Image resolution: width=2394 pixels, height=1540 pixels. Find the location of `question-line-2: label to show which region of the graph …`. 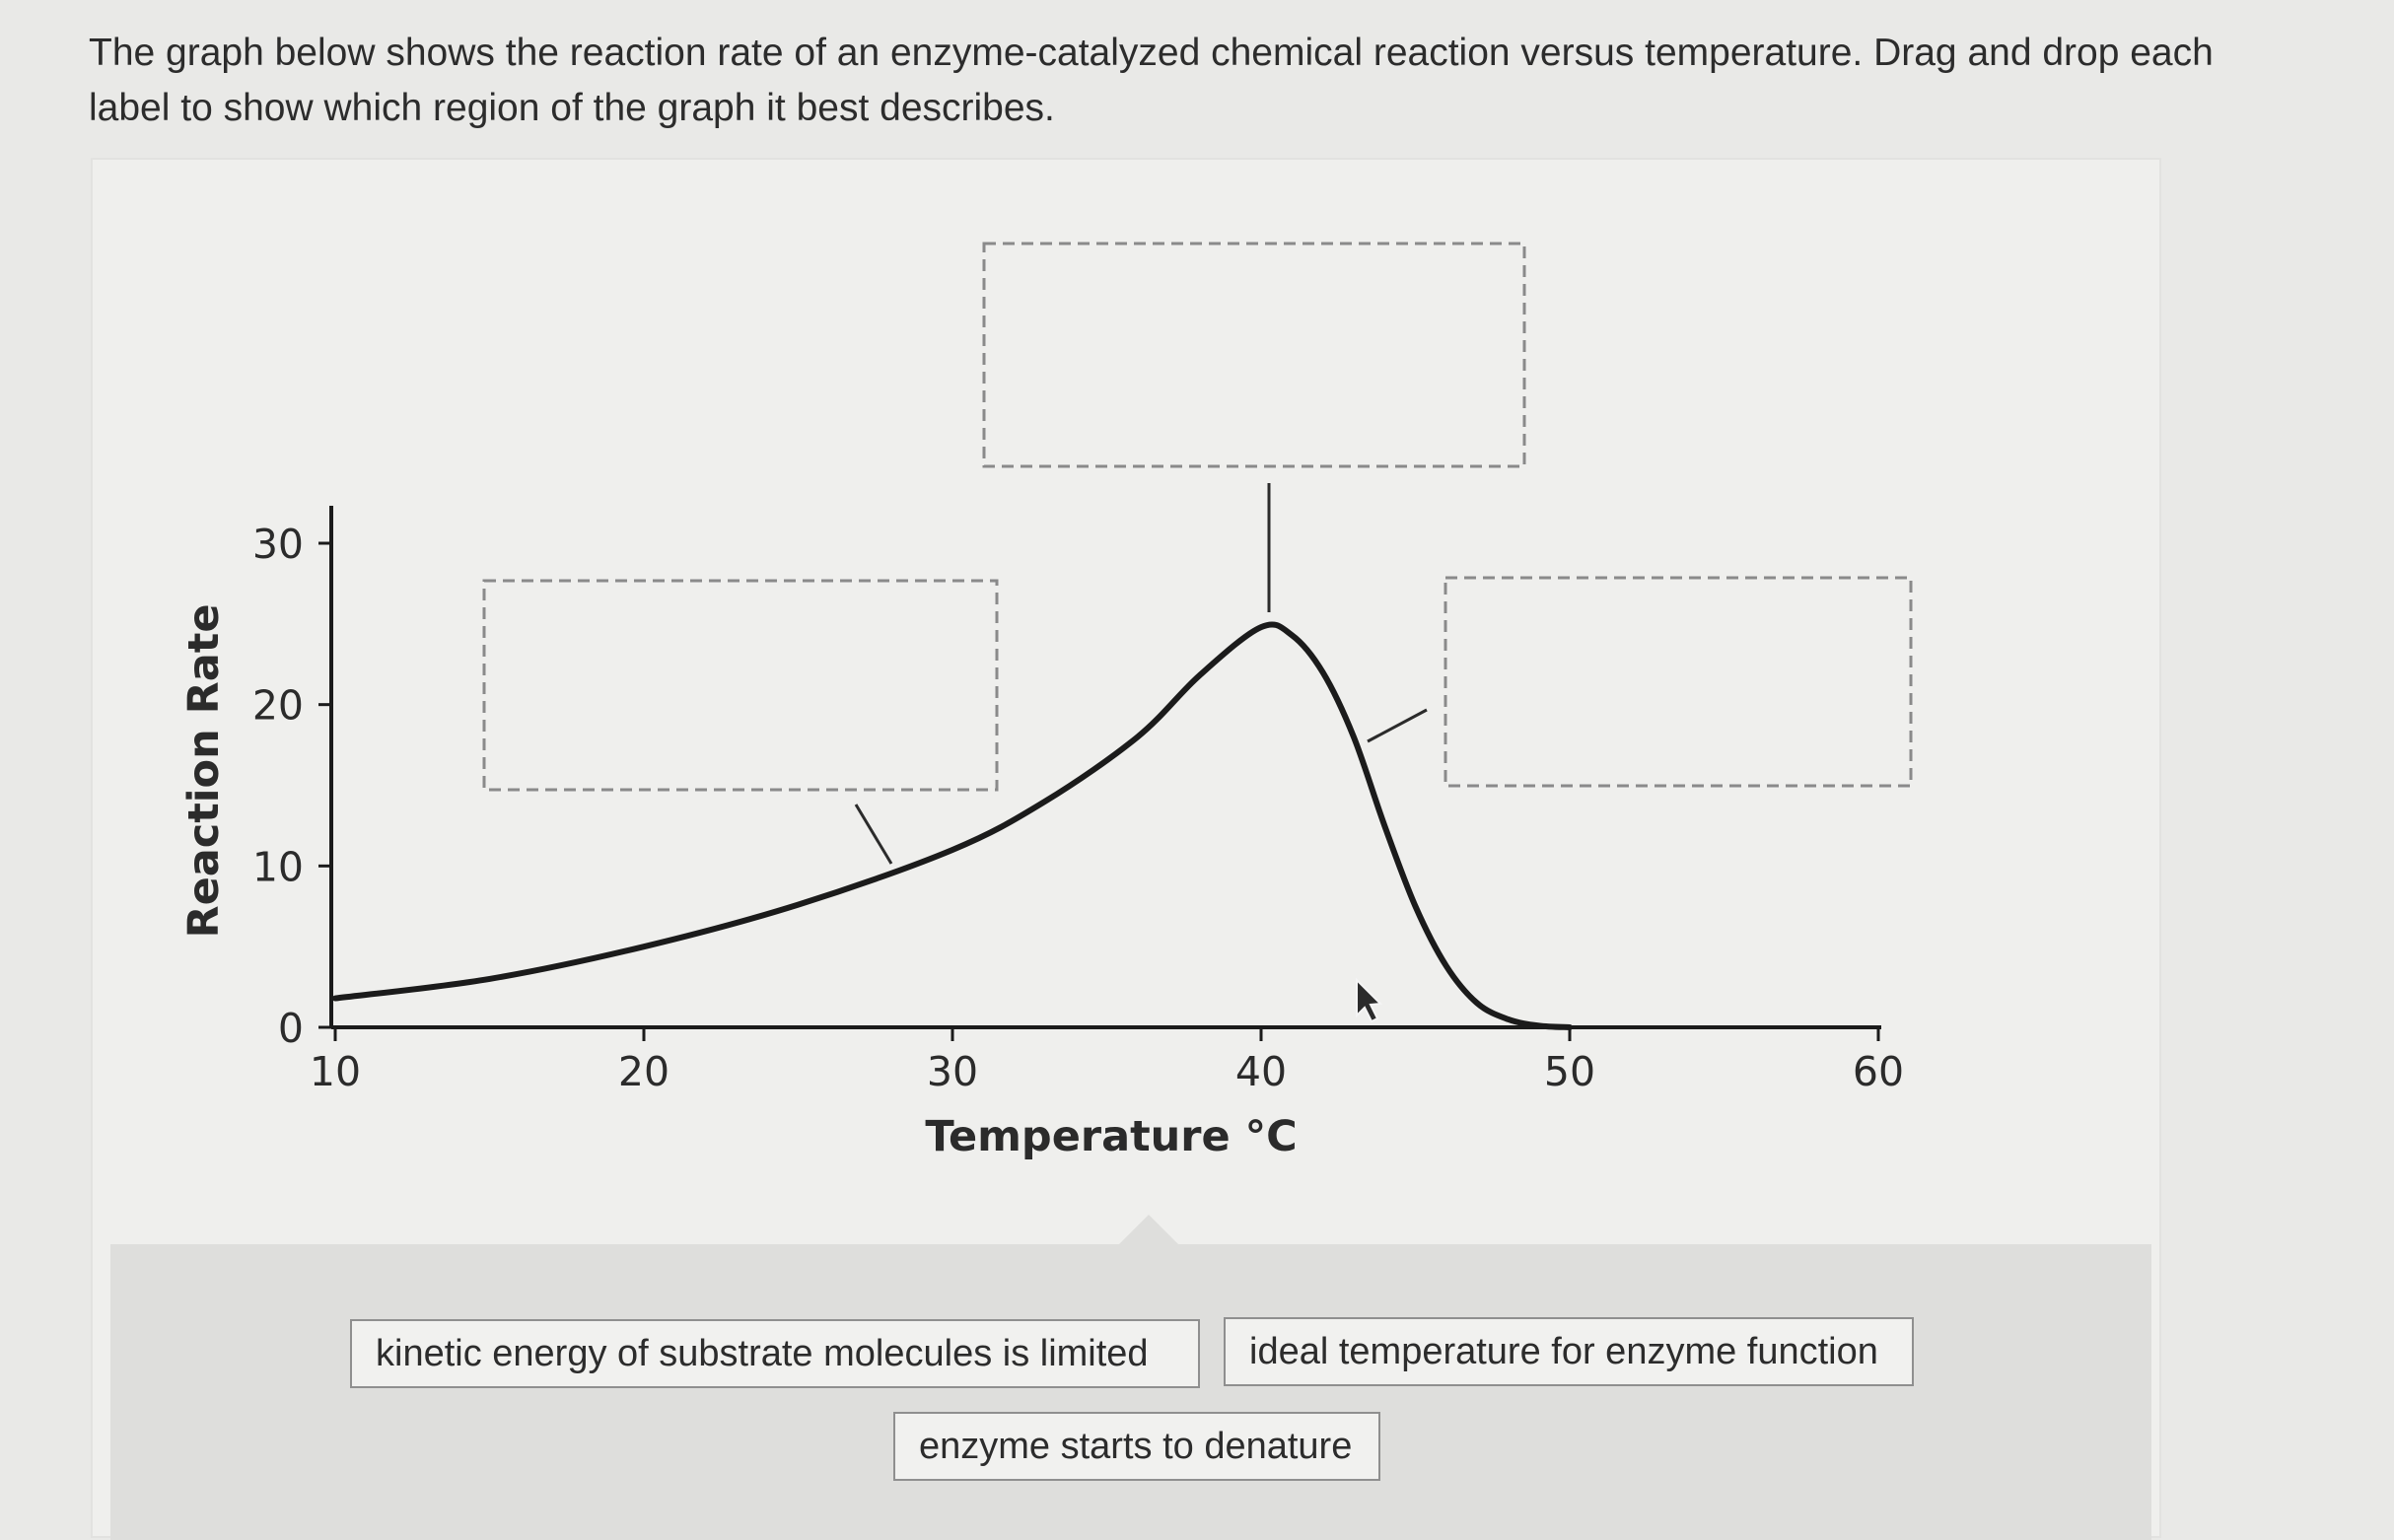

question-line-2: label to show which region of the graph … is located at coordinates (572, 108).